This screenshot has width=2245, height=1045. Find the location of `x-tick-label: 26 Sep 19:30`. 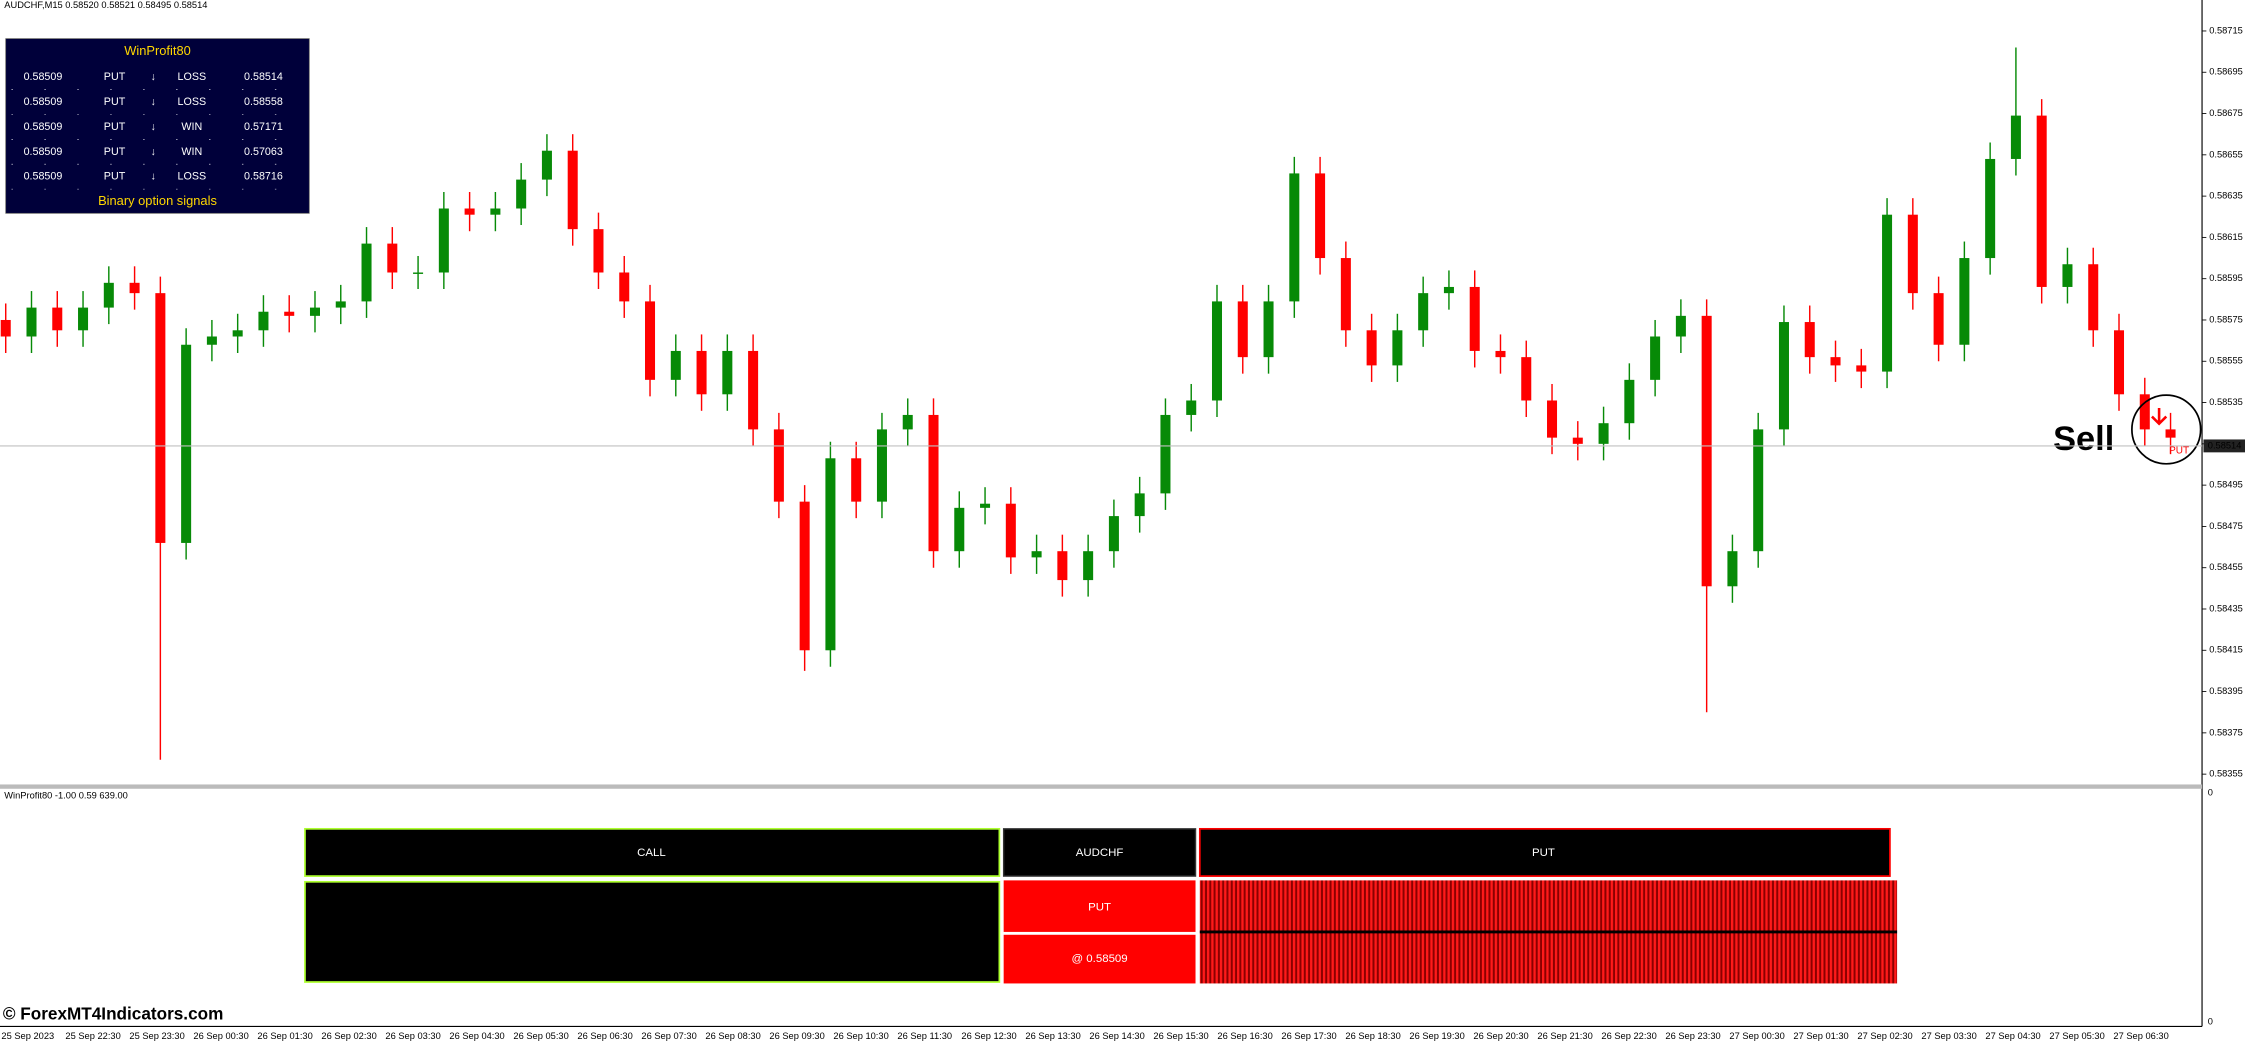

x-tick-label: 26 Sep 19:30 is located at coordinates (1436, 1036).